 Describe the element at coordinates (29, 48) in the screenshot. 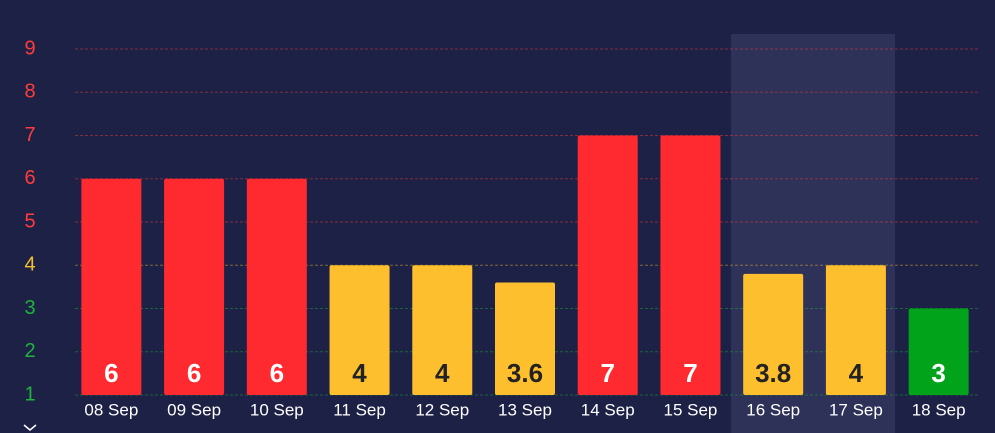

I see `y-tick-label: 9` at that location.